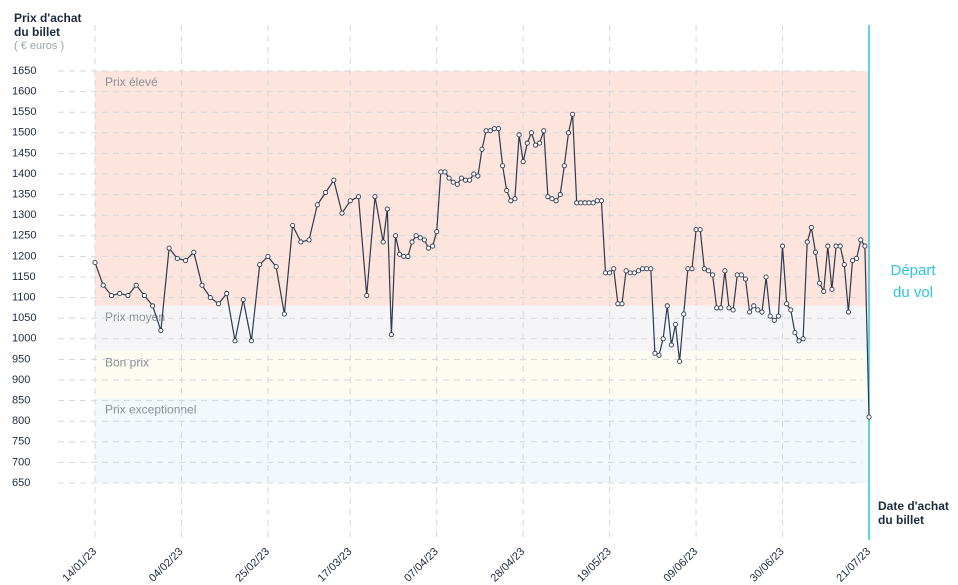  Describe the element at coordinates (24, 236) in the screenshot. I see `y-tick-label: 1250` at that location.